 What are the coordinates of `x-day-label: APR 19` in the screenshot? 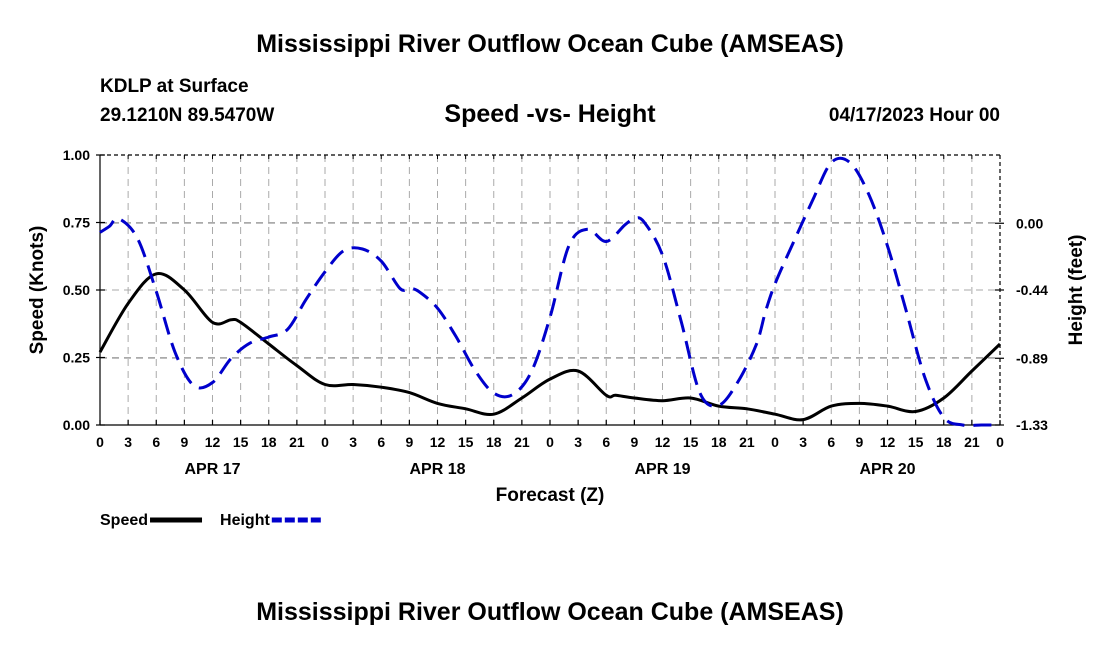 It's located at (662, 469).